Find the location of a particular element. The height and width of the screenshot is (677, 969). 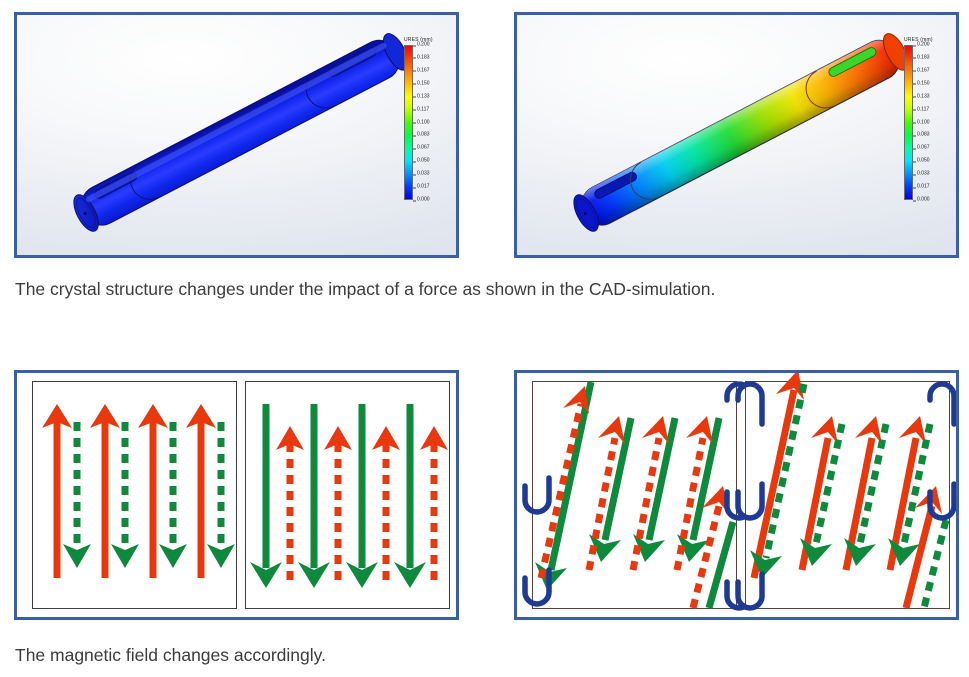

arrow-group-tilted-down is located at coordinates (636, 495).